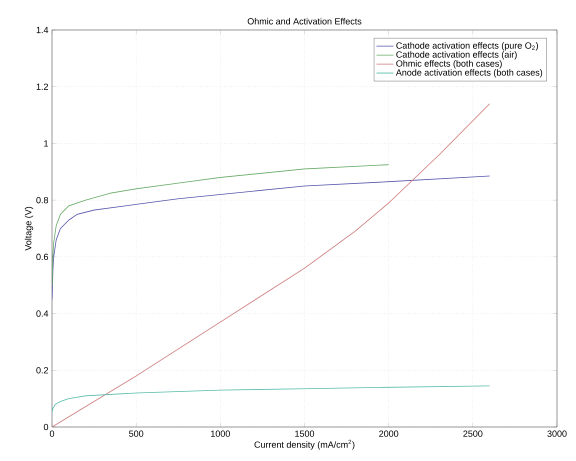 The width and height of the screenshot is (576, 461). I want to click on y-axis-title: Voltage (V), so click(29, 228).